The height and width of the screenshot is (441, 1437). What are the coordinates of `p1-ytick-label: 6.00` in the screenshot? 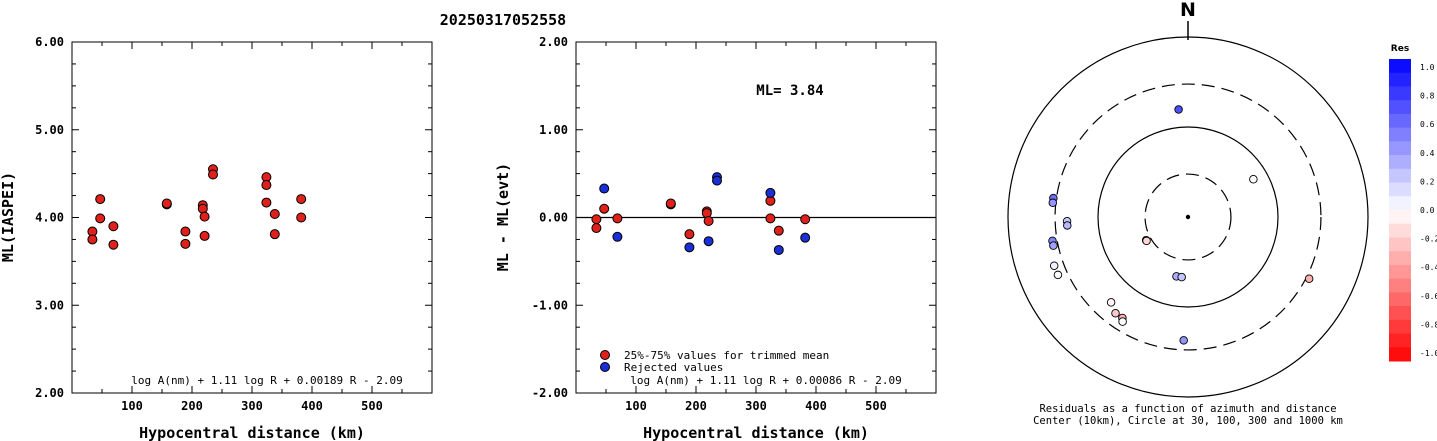 It's located at (49, 42).